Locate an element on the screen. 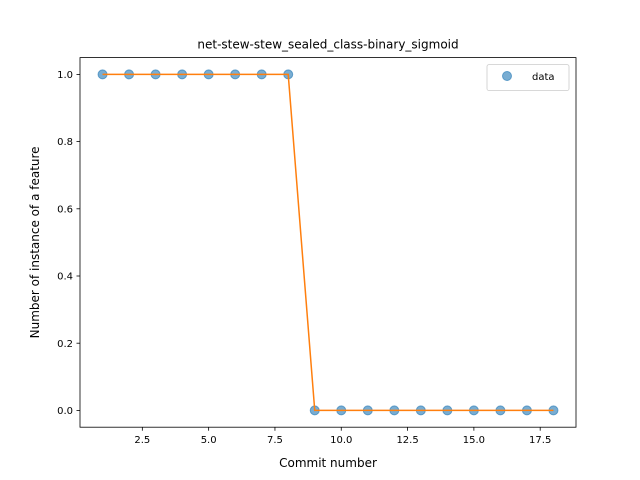 The height and width of the screenshot is (480, 640). legend: data is located at coordinates (528, 77).